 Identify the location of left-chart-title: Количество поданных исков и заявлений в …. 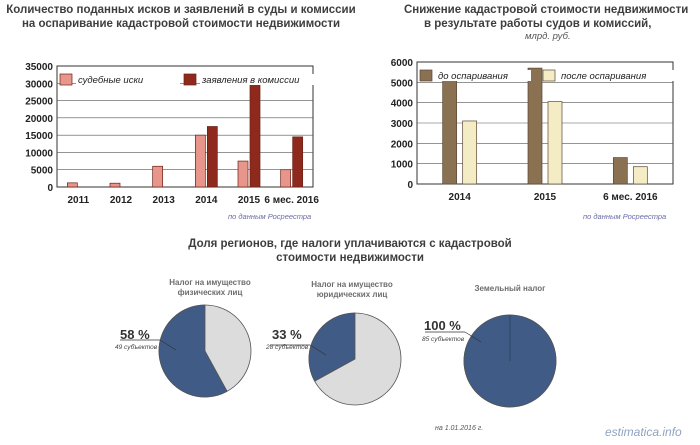
(181, 17).